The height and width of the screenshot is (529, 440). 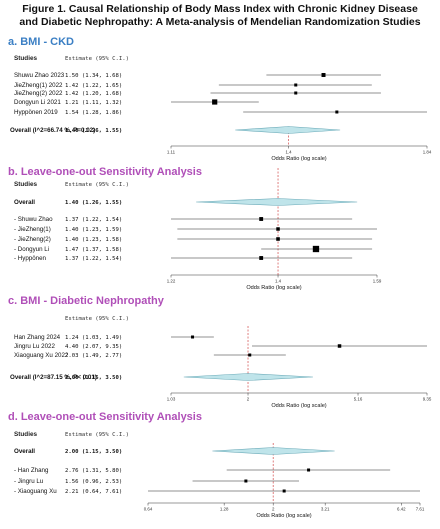 I want to click on study-estimate: 1.56 (0.96, 2.53), so click(x=93, y=482).